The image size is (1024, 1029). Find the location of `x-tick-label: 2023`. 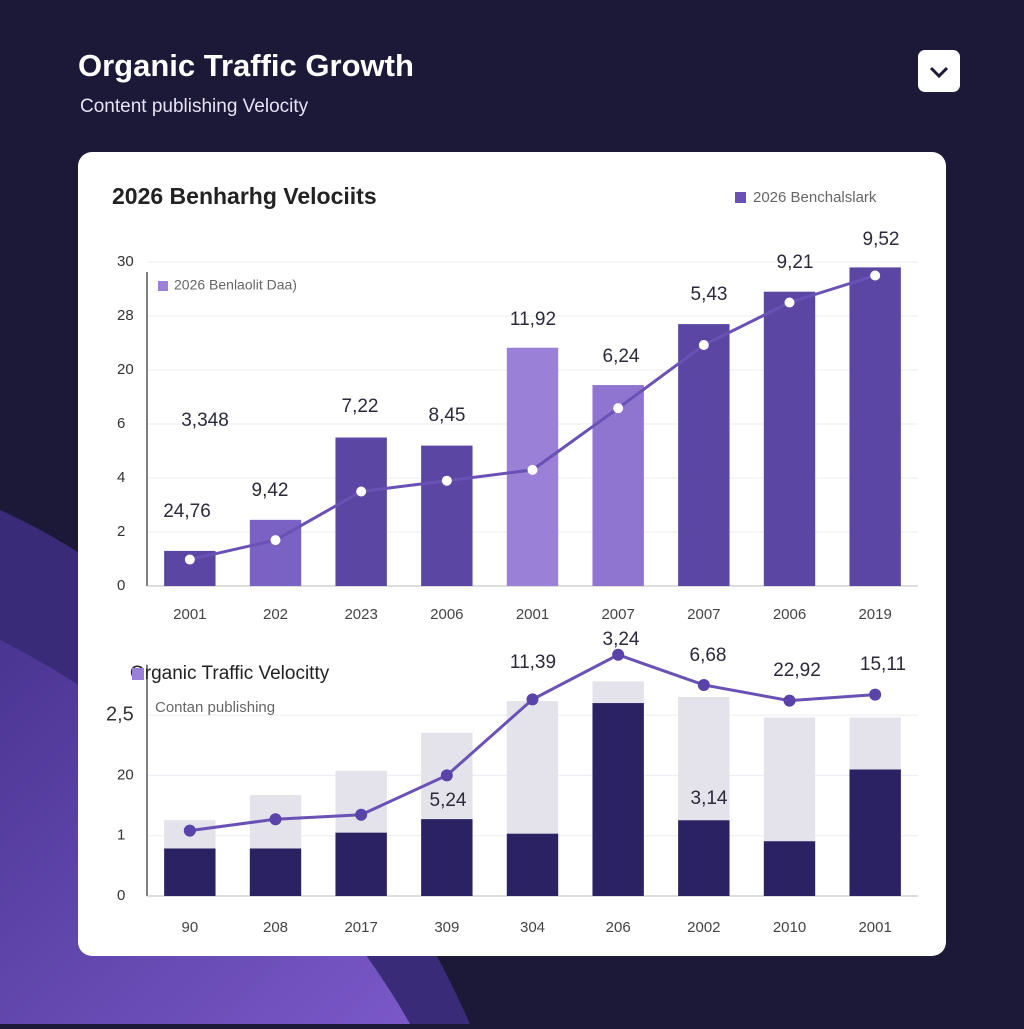

x-tick-label: 2023 is located at coordinates (360, 614).